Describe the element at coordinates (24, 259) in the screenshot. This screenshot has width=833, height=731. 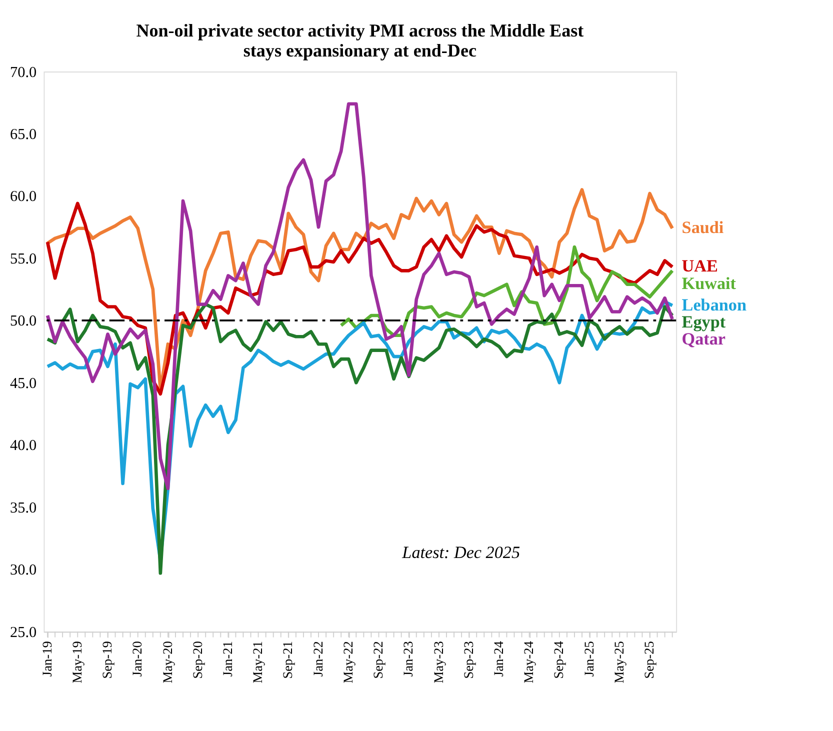
I see `y-tick-label: 55.0` at that location.